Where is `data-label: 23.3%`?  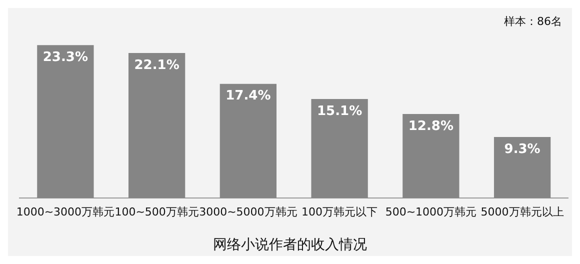 data-label: 23.3% is located at coordinates (65, 58).